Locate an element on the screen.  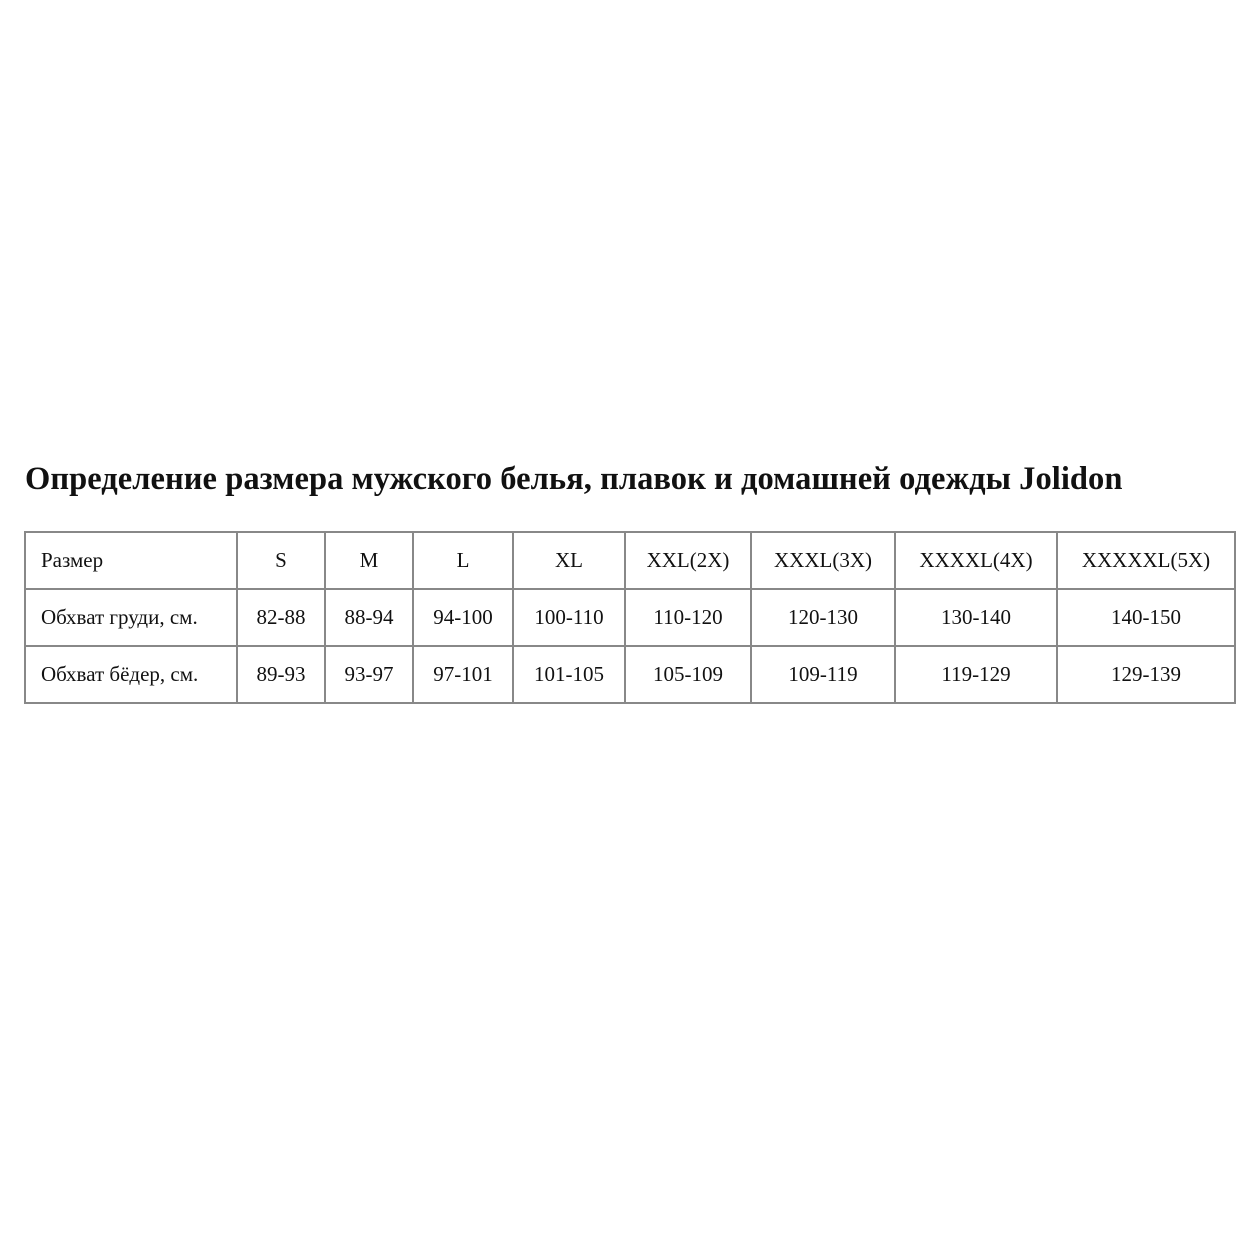
table-cell: 120-130 is located at coordinates (823, 617).